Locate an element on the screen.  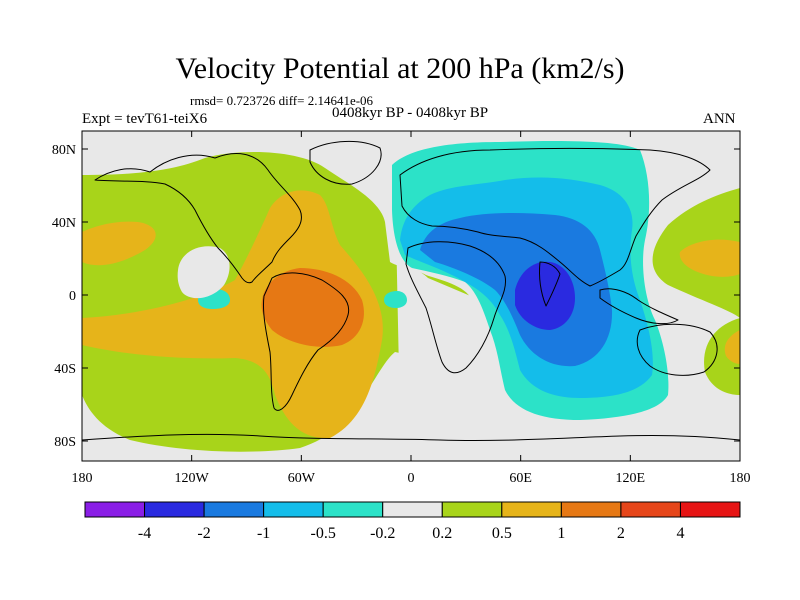
x-tick-label: 120W is located at coordinates (192, 478).